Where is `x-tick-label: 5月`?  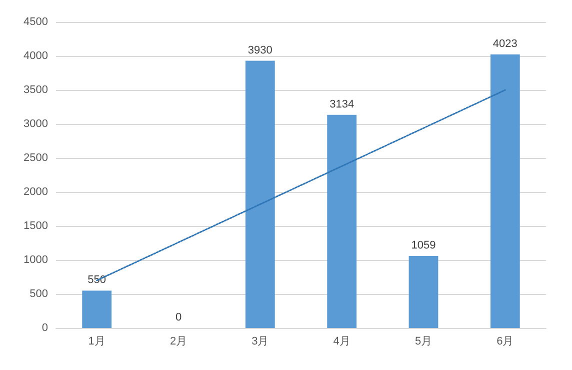
x-tick-label: 5月 is located at coordinates (423, 342).